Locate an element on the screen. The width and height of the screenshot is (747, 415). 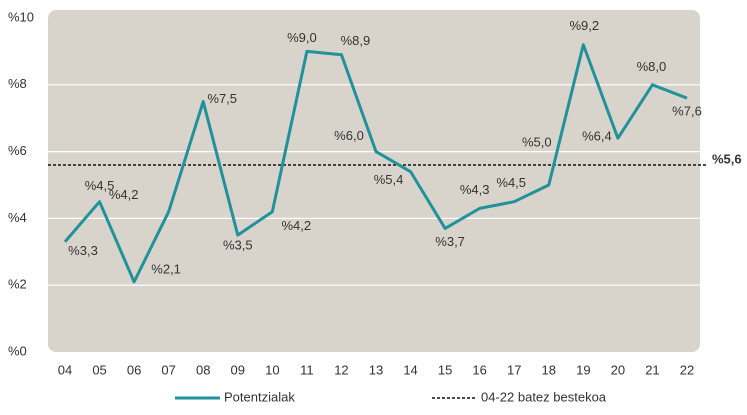
x-tick-label: 05 is located at coordinates (99, 369).